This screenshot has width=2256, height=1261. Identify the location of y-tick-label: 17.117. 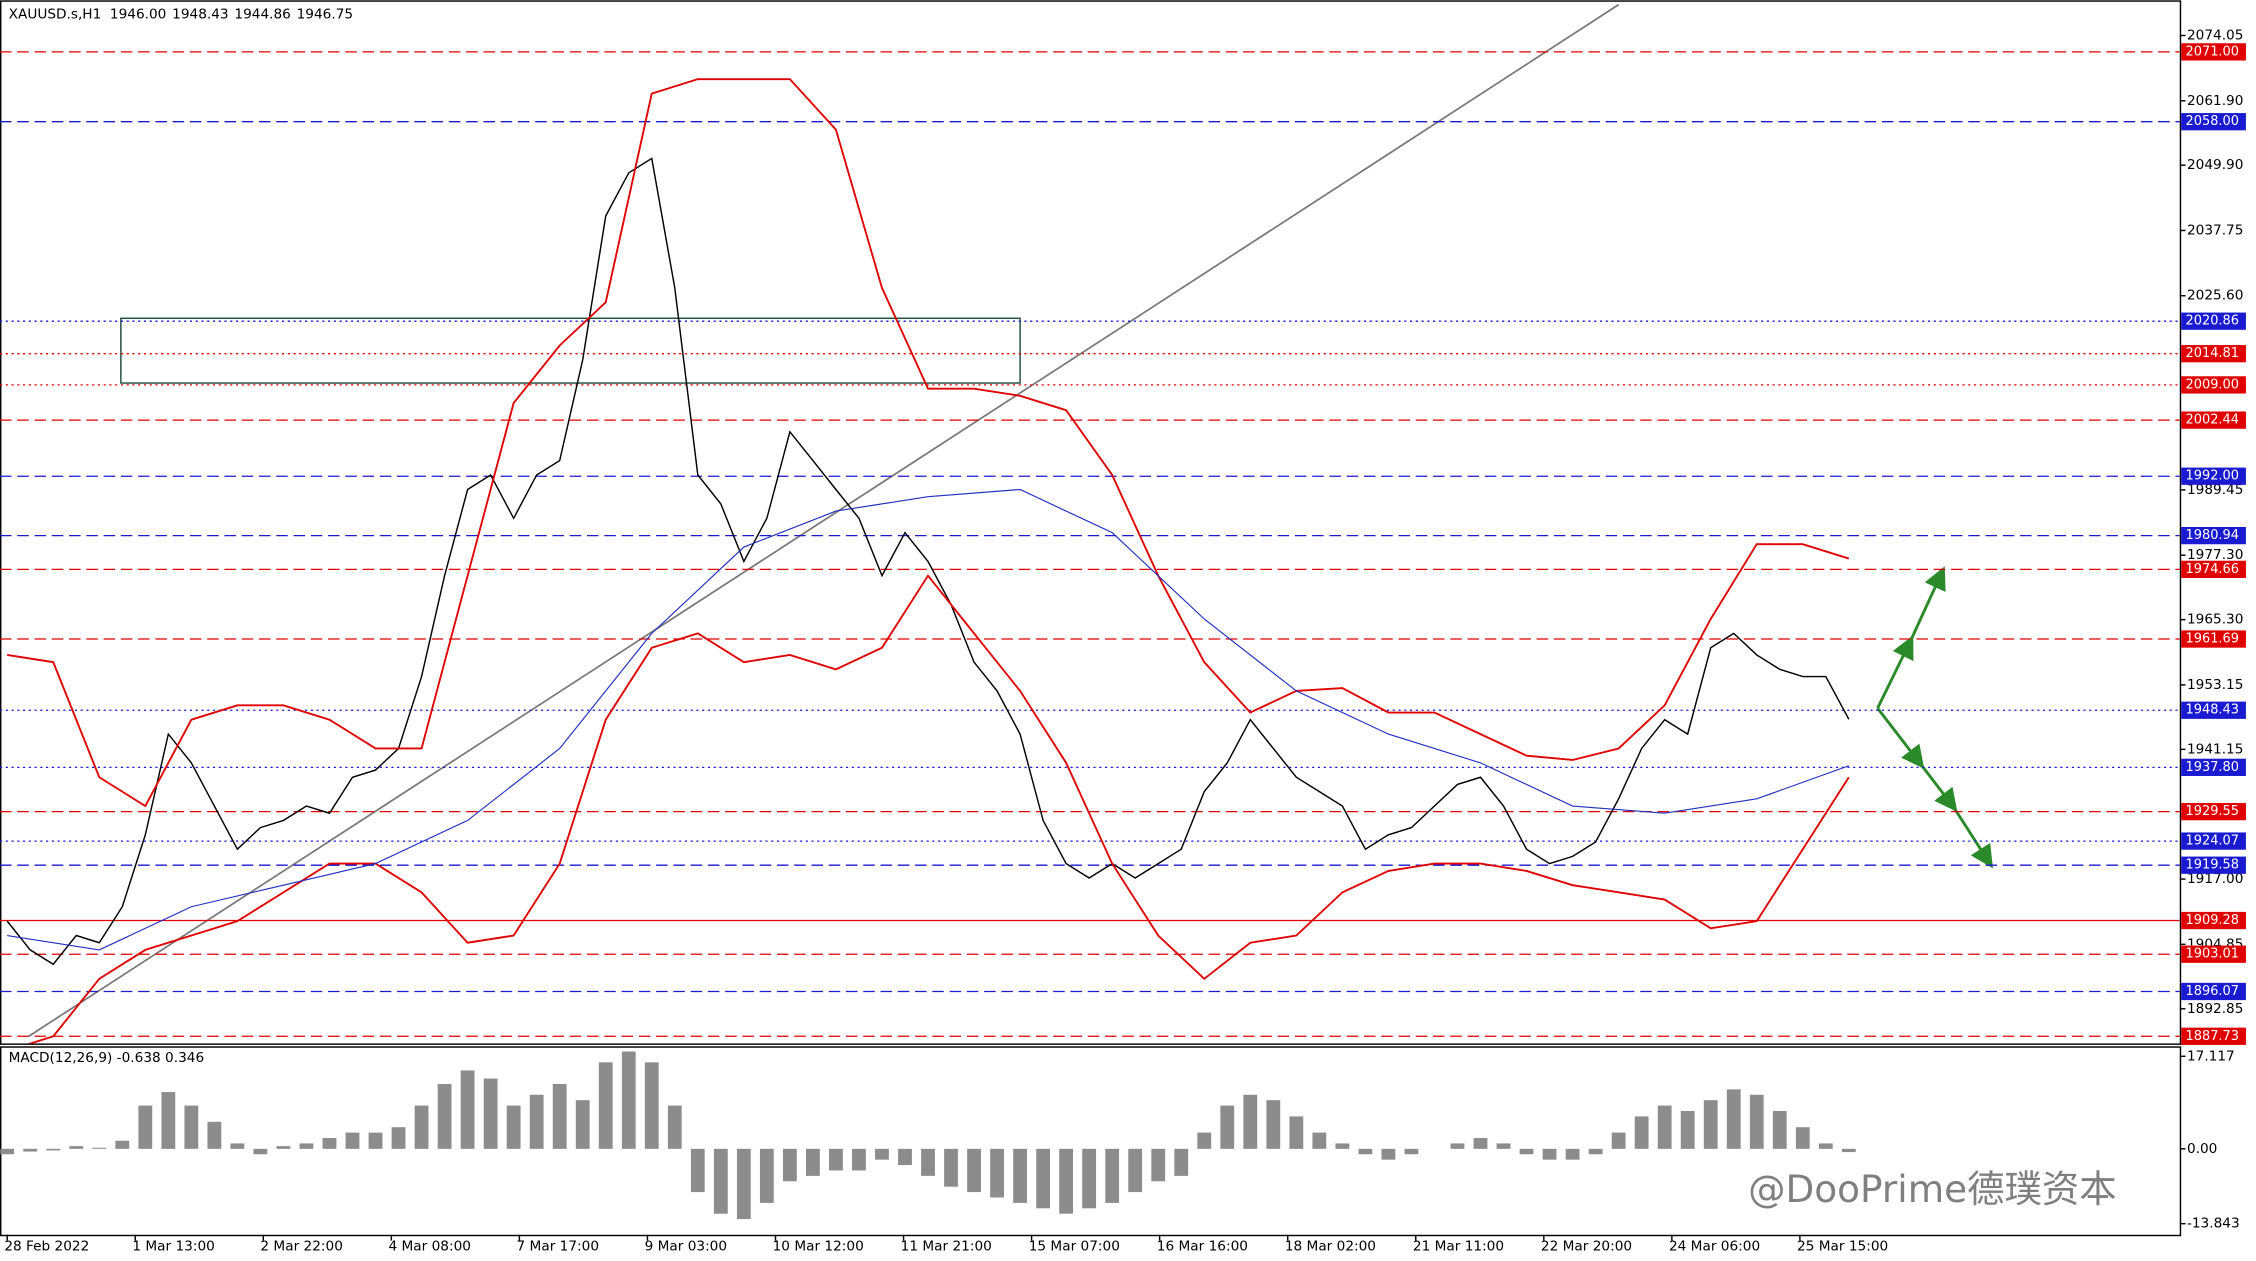
(2211, 1056).